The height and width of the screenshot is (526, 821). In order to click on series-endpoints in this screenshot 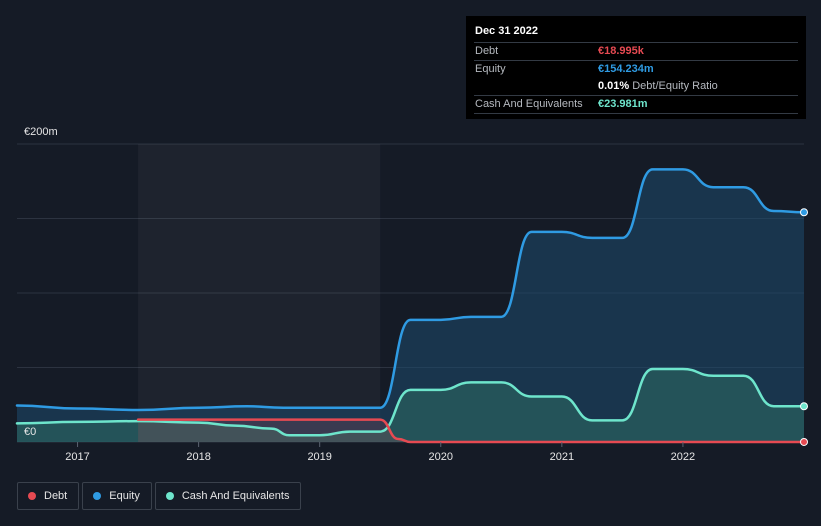, I will do `click(804, 327)`.